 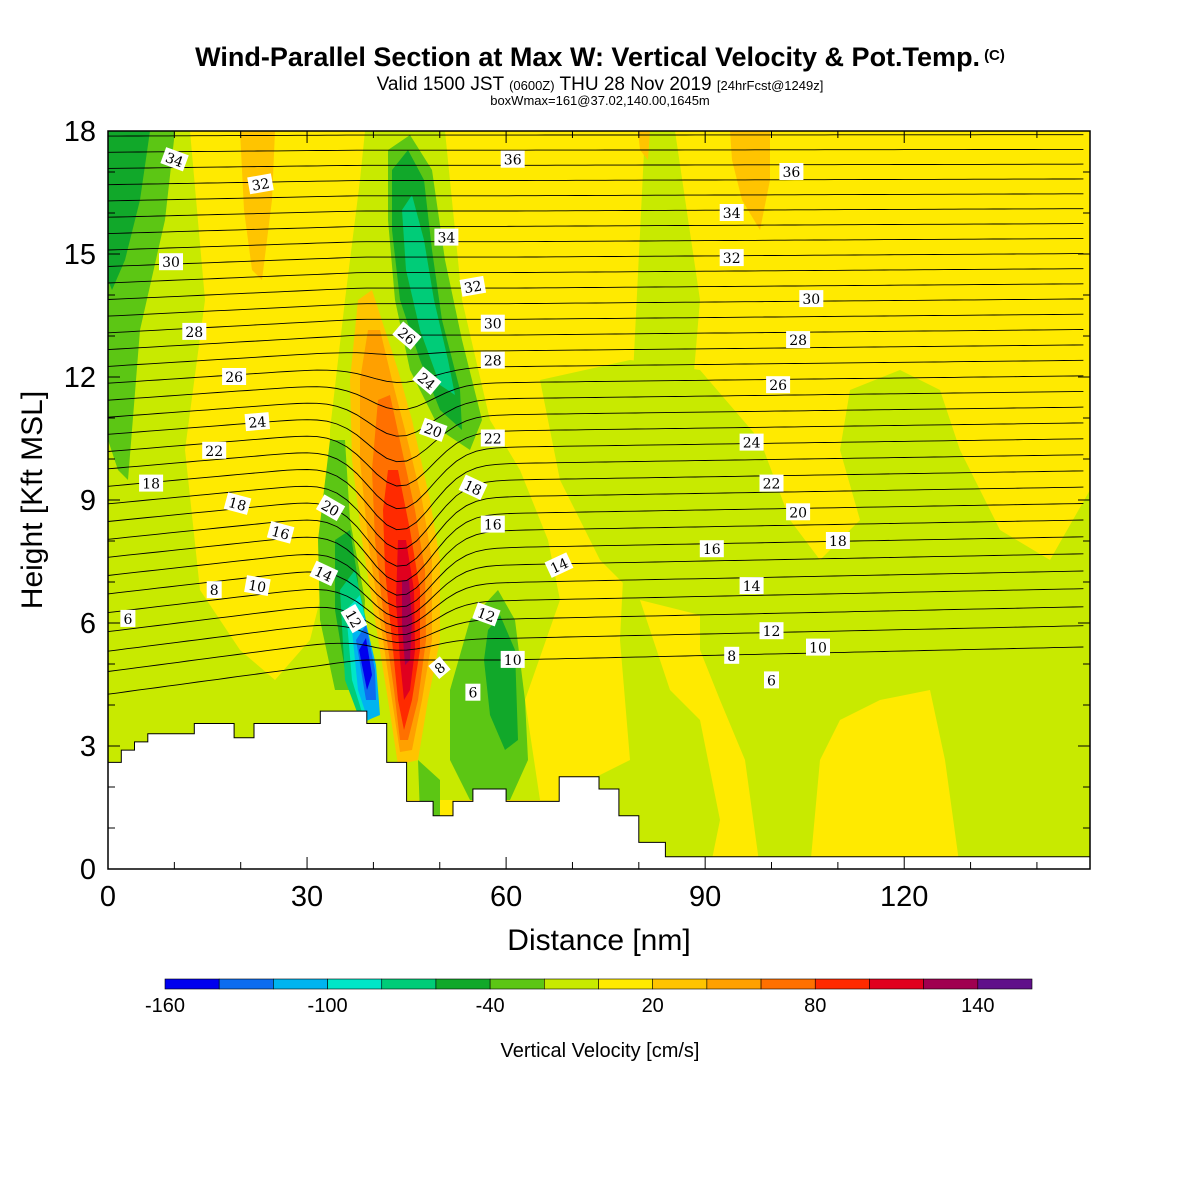 What do you see at coordinates (428, 295) in the screenshot?
I see `field-sink-vstrong` at bounding box center [428, 295].